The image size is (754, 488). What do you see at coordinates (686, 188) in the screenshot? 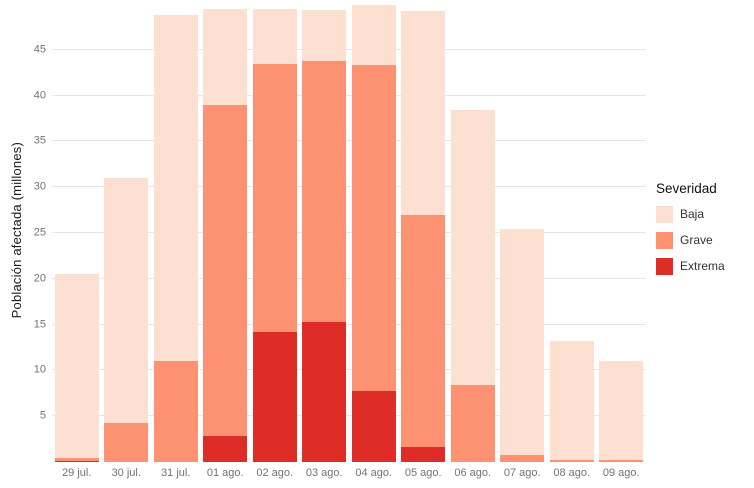
I see `legend-title: Severidad` at bounding box center [686, 188].